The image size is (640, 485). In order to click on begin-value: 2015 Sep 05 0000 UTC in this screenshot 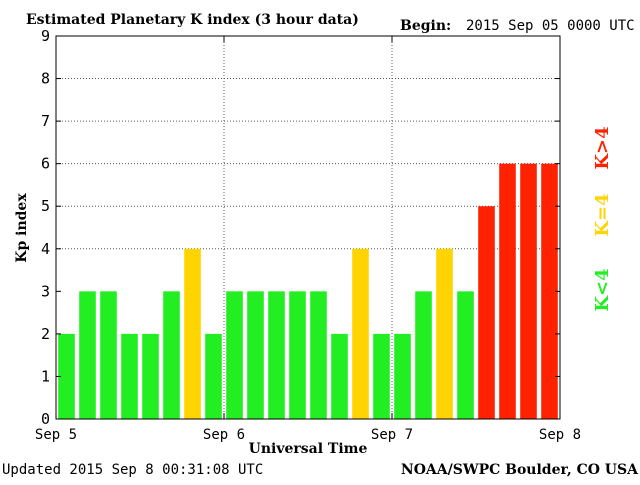, I will do `click(550, 26)`.